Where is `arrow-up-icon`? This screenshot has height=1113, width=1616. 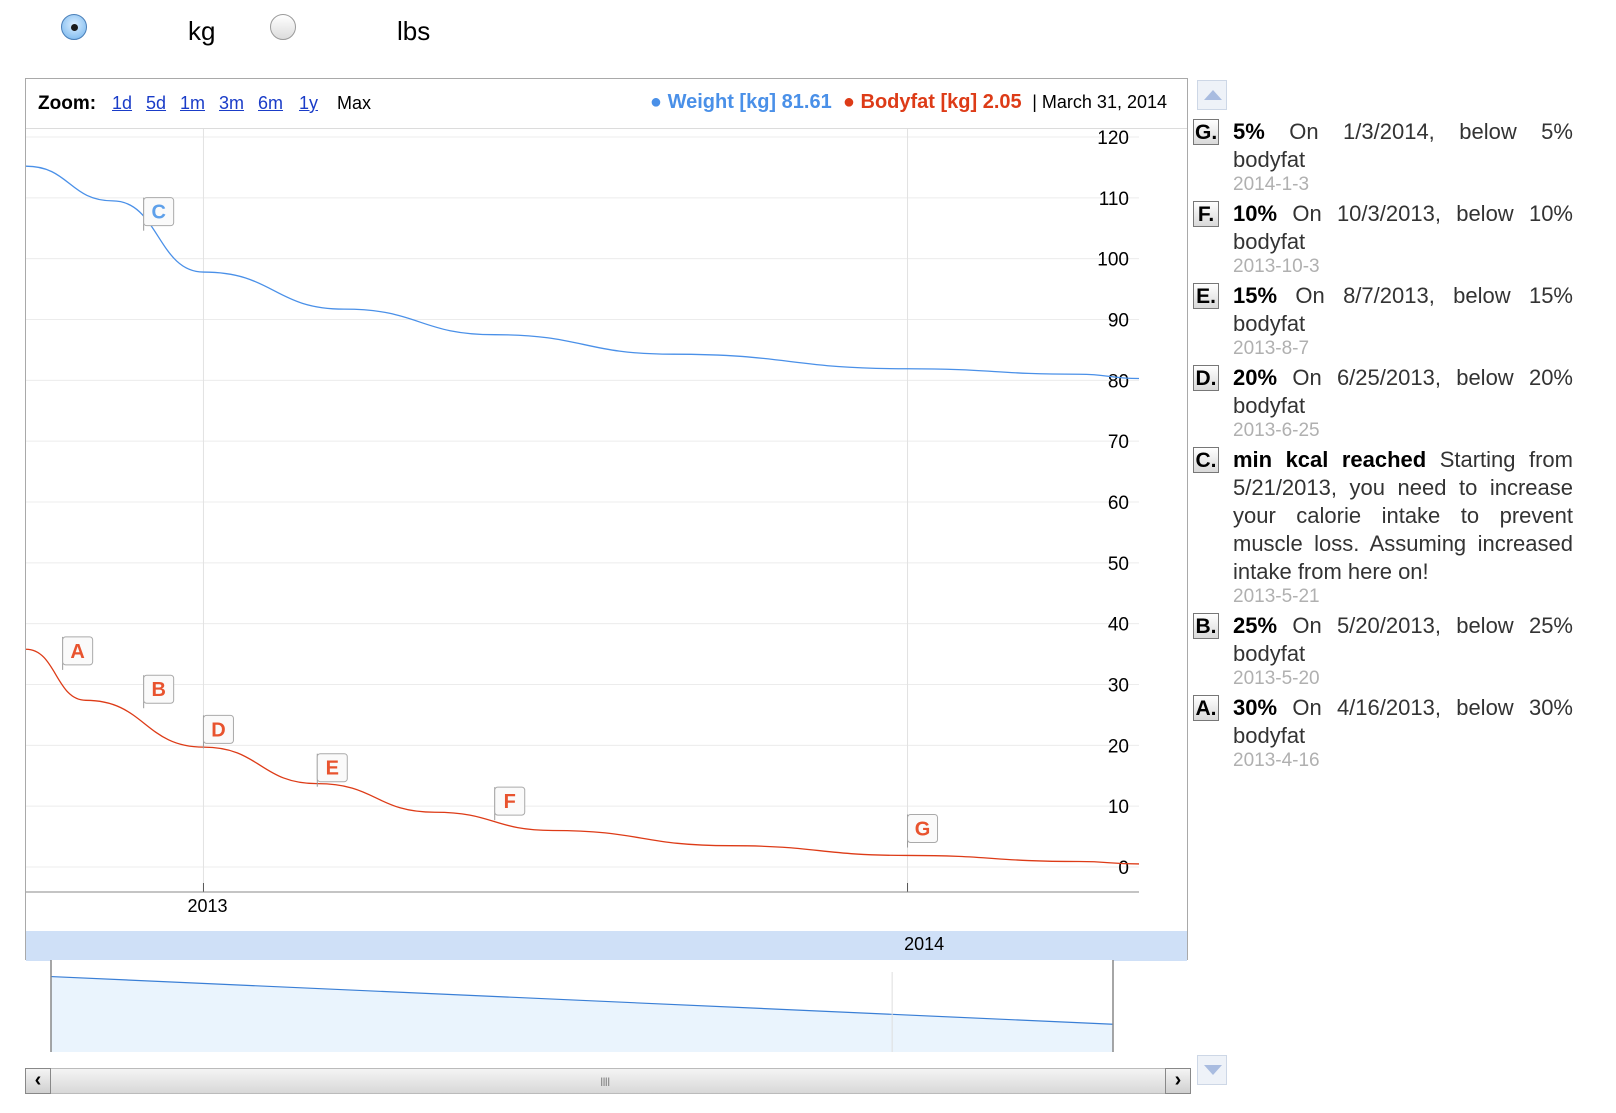 arrow-up-icon is located at coordinates (1213, 95).